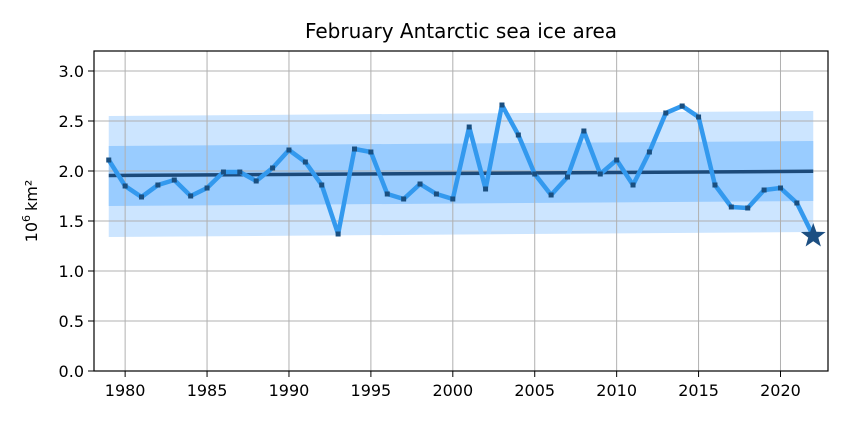 This screenshot has width=850, height=425. What do you see at coordinates (289, 390) in the screenshot?
I see `x-tick-label: 1990` at bounding box center [289, 390].